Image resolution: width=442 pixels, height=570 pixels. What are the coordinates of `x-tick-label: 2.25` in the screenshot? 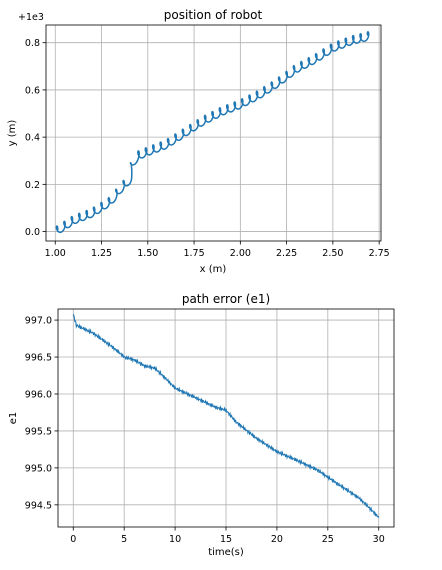 It's located at (286, 253).